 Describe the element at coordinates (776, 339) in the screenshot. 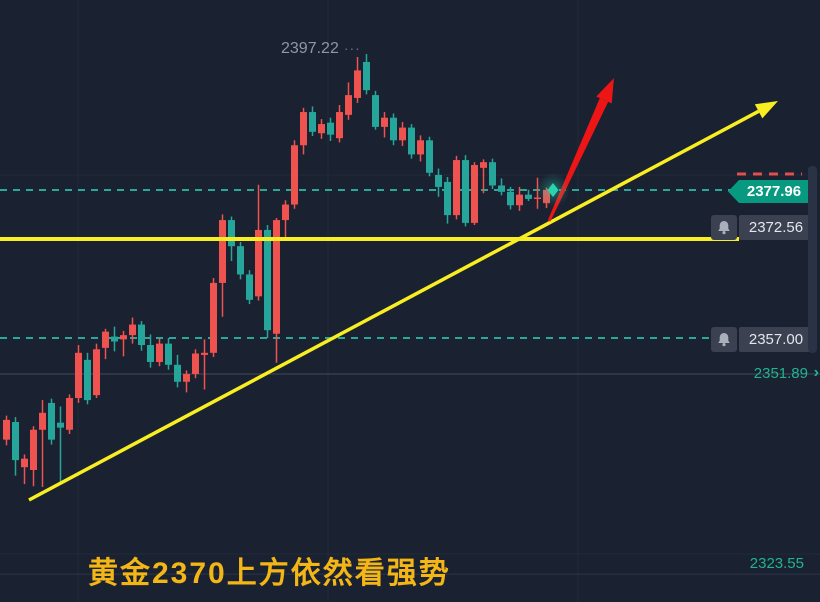

I see `alert-price-label: 2357.00` at that location.